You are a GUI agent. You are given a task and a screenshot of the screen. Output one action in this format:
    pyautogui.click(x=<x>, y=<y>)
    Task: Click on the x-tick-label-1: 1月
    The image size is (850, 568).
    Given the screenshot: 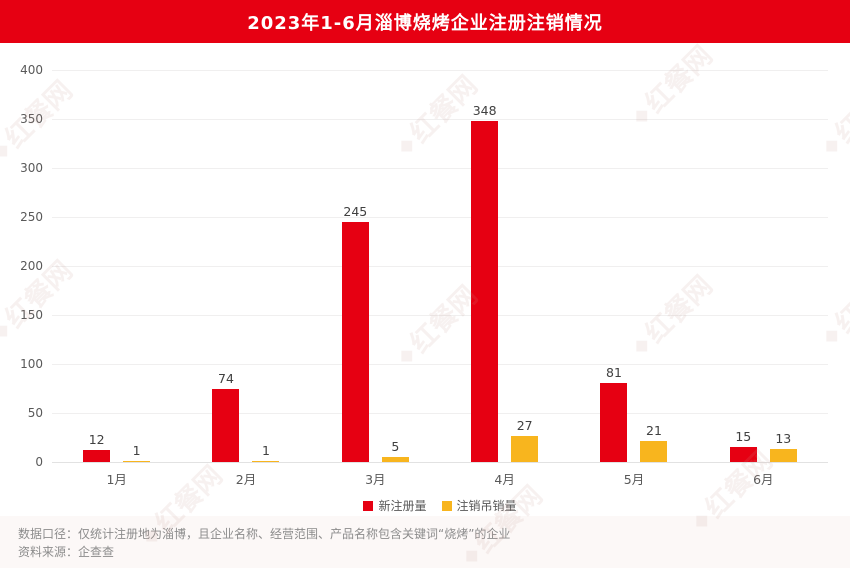 What is the action you would take?
    pyautogui.click(x=116, y=479)
    